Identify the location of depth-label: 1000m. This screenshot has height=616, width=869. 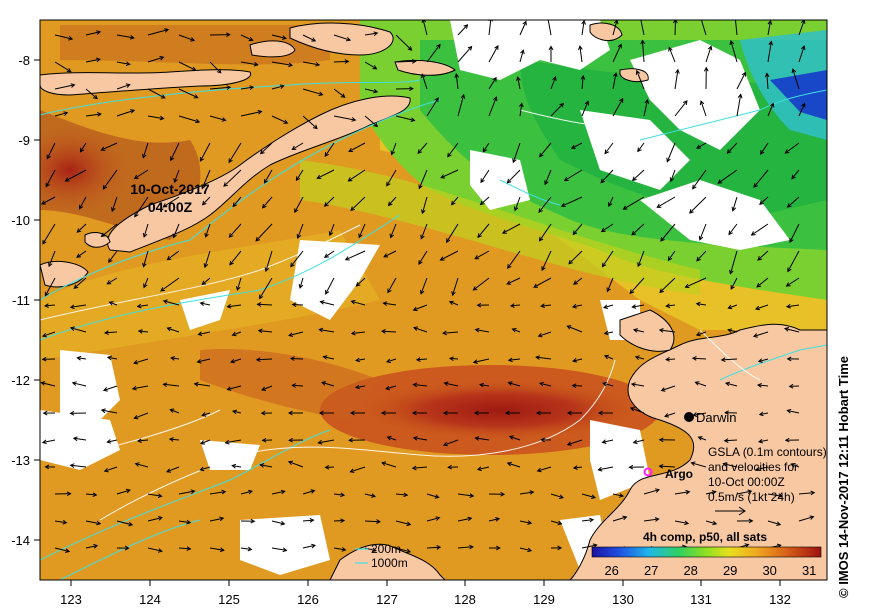
(389, 563).